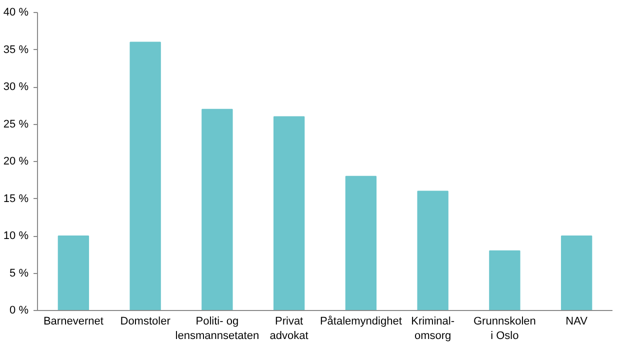  I want to click on y-tick-label: 25 %, so click(16, 124).